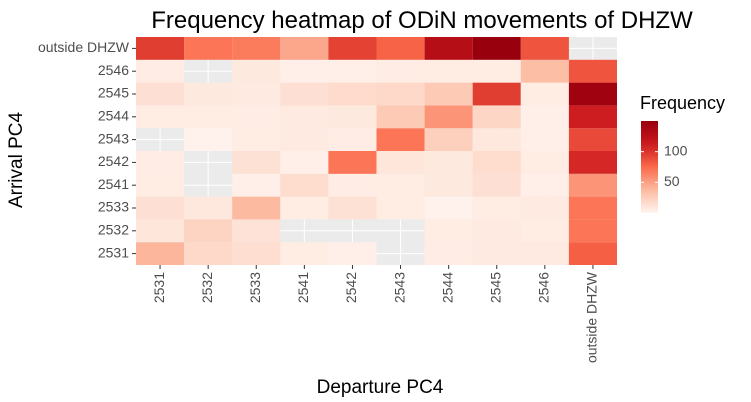 The image size is (751, 402). Describe the element at coordinates (84, 47) in the screenshot. I see `y-tick-label: outside DHZW` at that location.